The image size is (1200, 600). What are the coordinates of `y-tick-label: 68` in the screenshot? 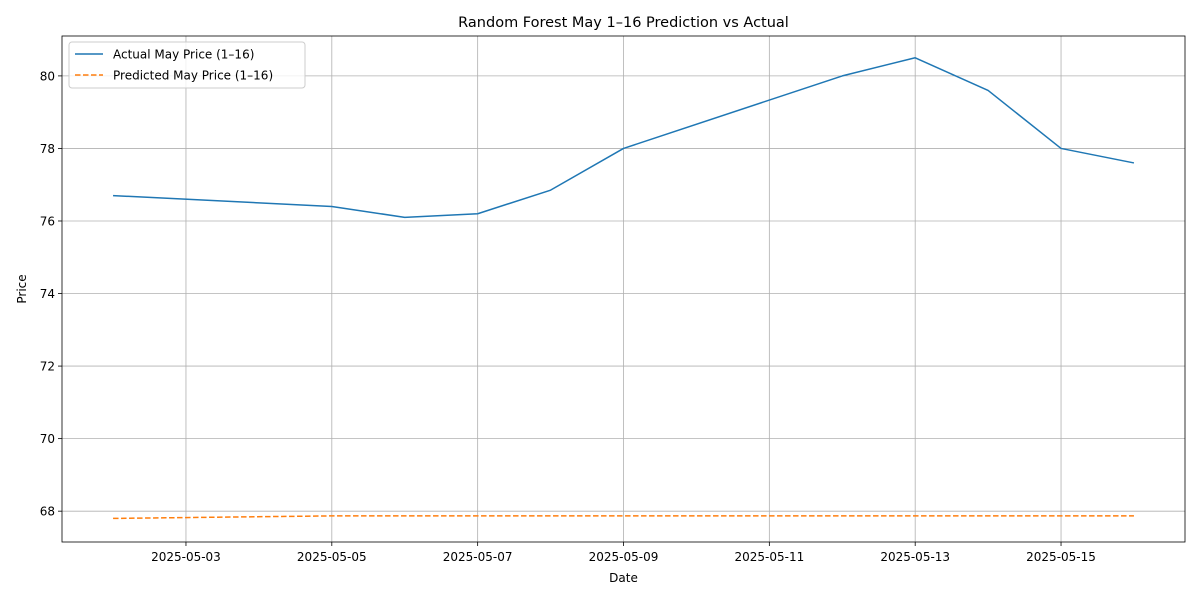 It's located at (47, 512).